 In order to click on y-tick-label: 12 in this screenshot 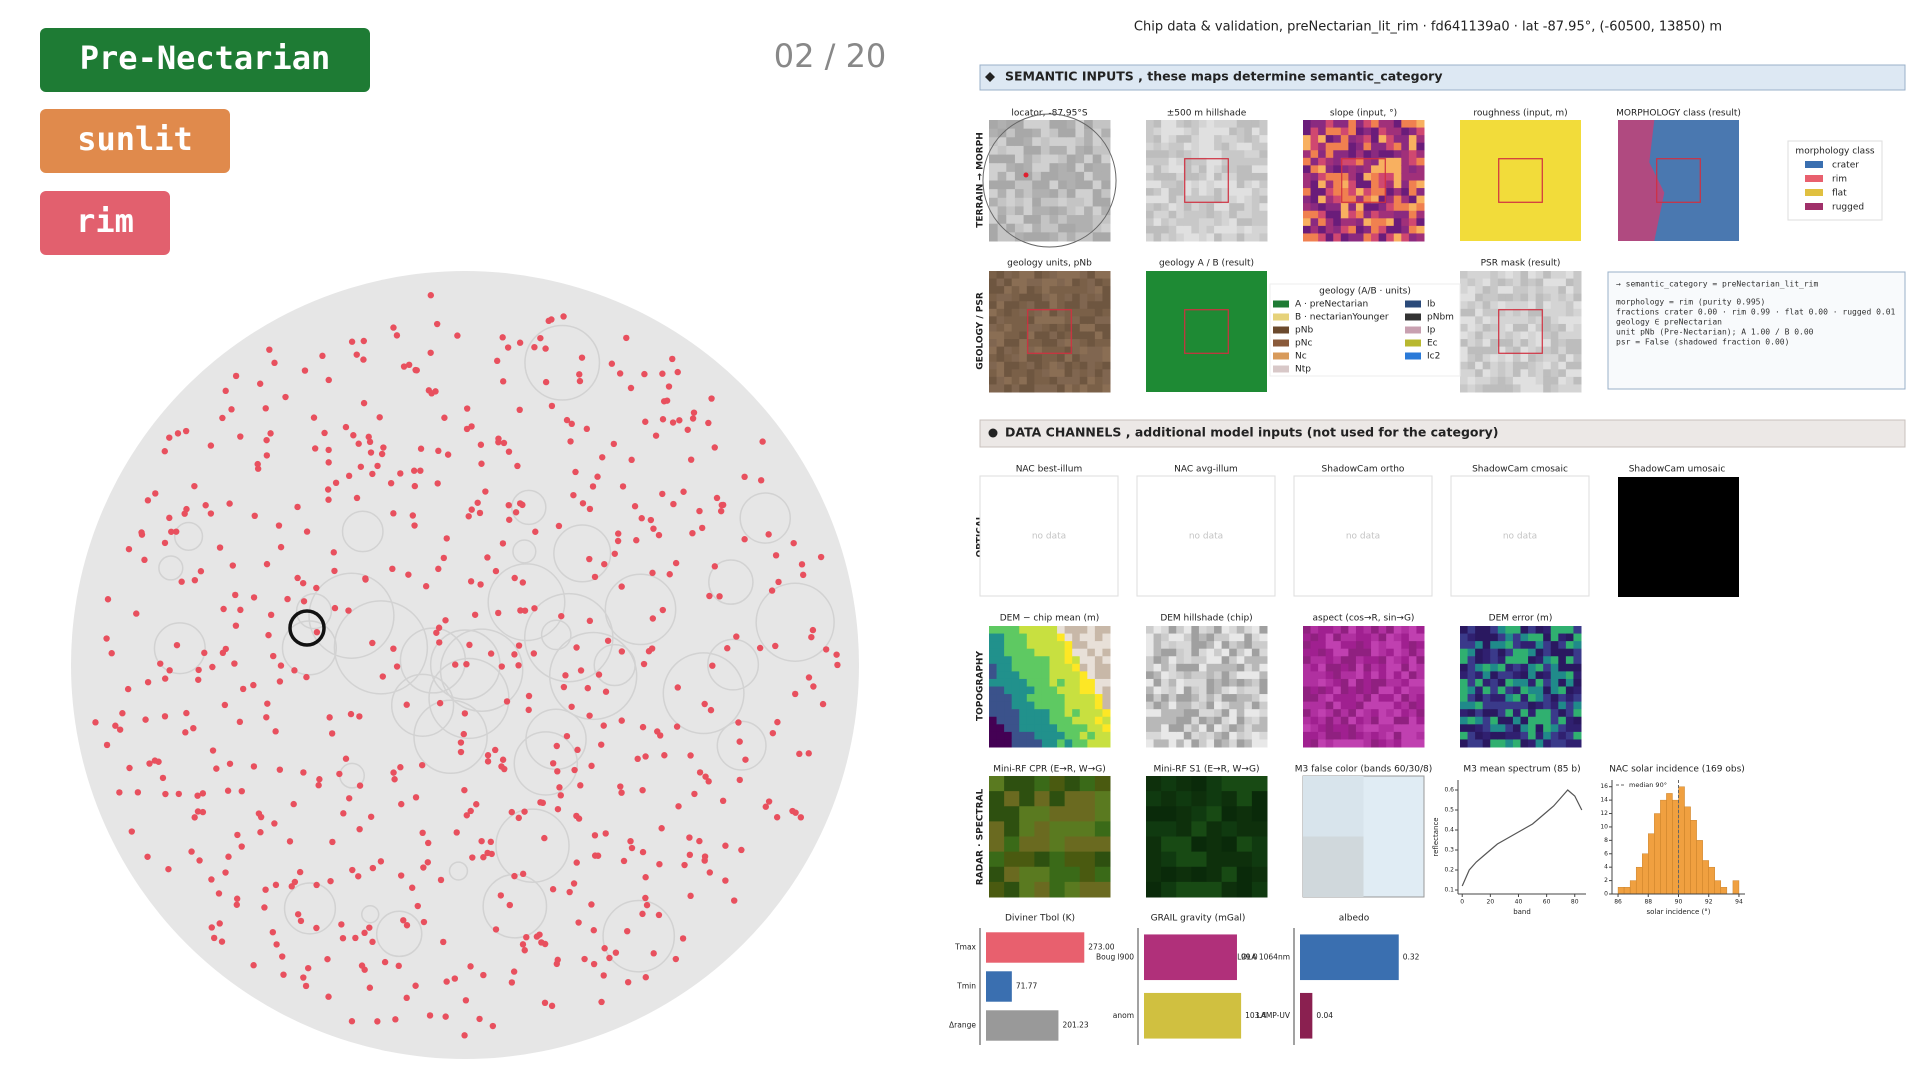, I will do `click(1604, 813)`.